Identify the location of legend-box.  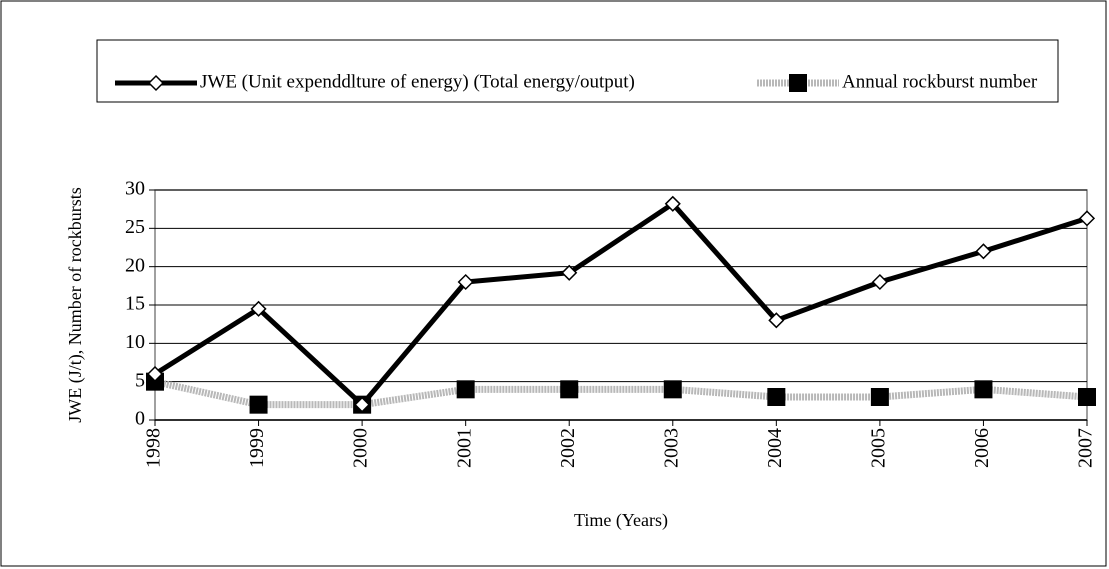
(577, 71).